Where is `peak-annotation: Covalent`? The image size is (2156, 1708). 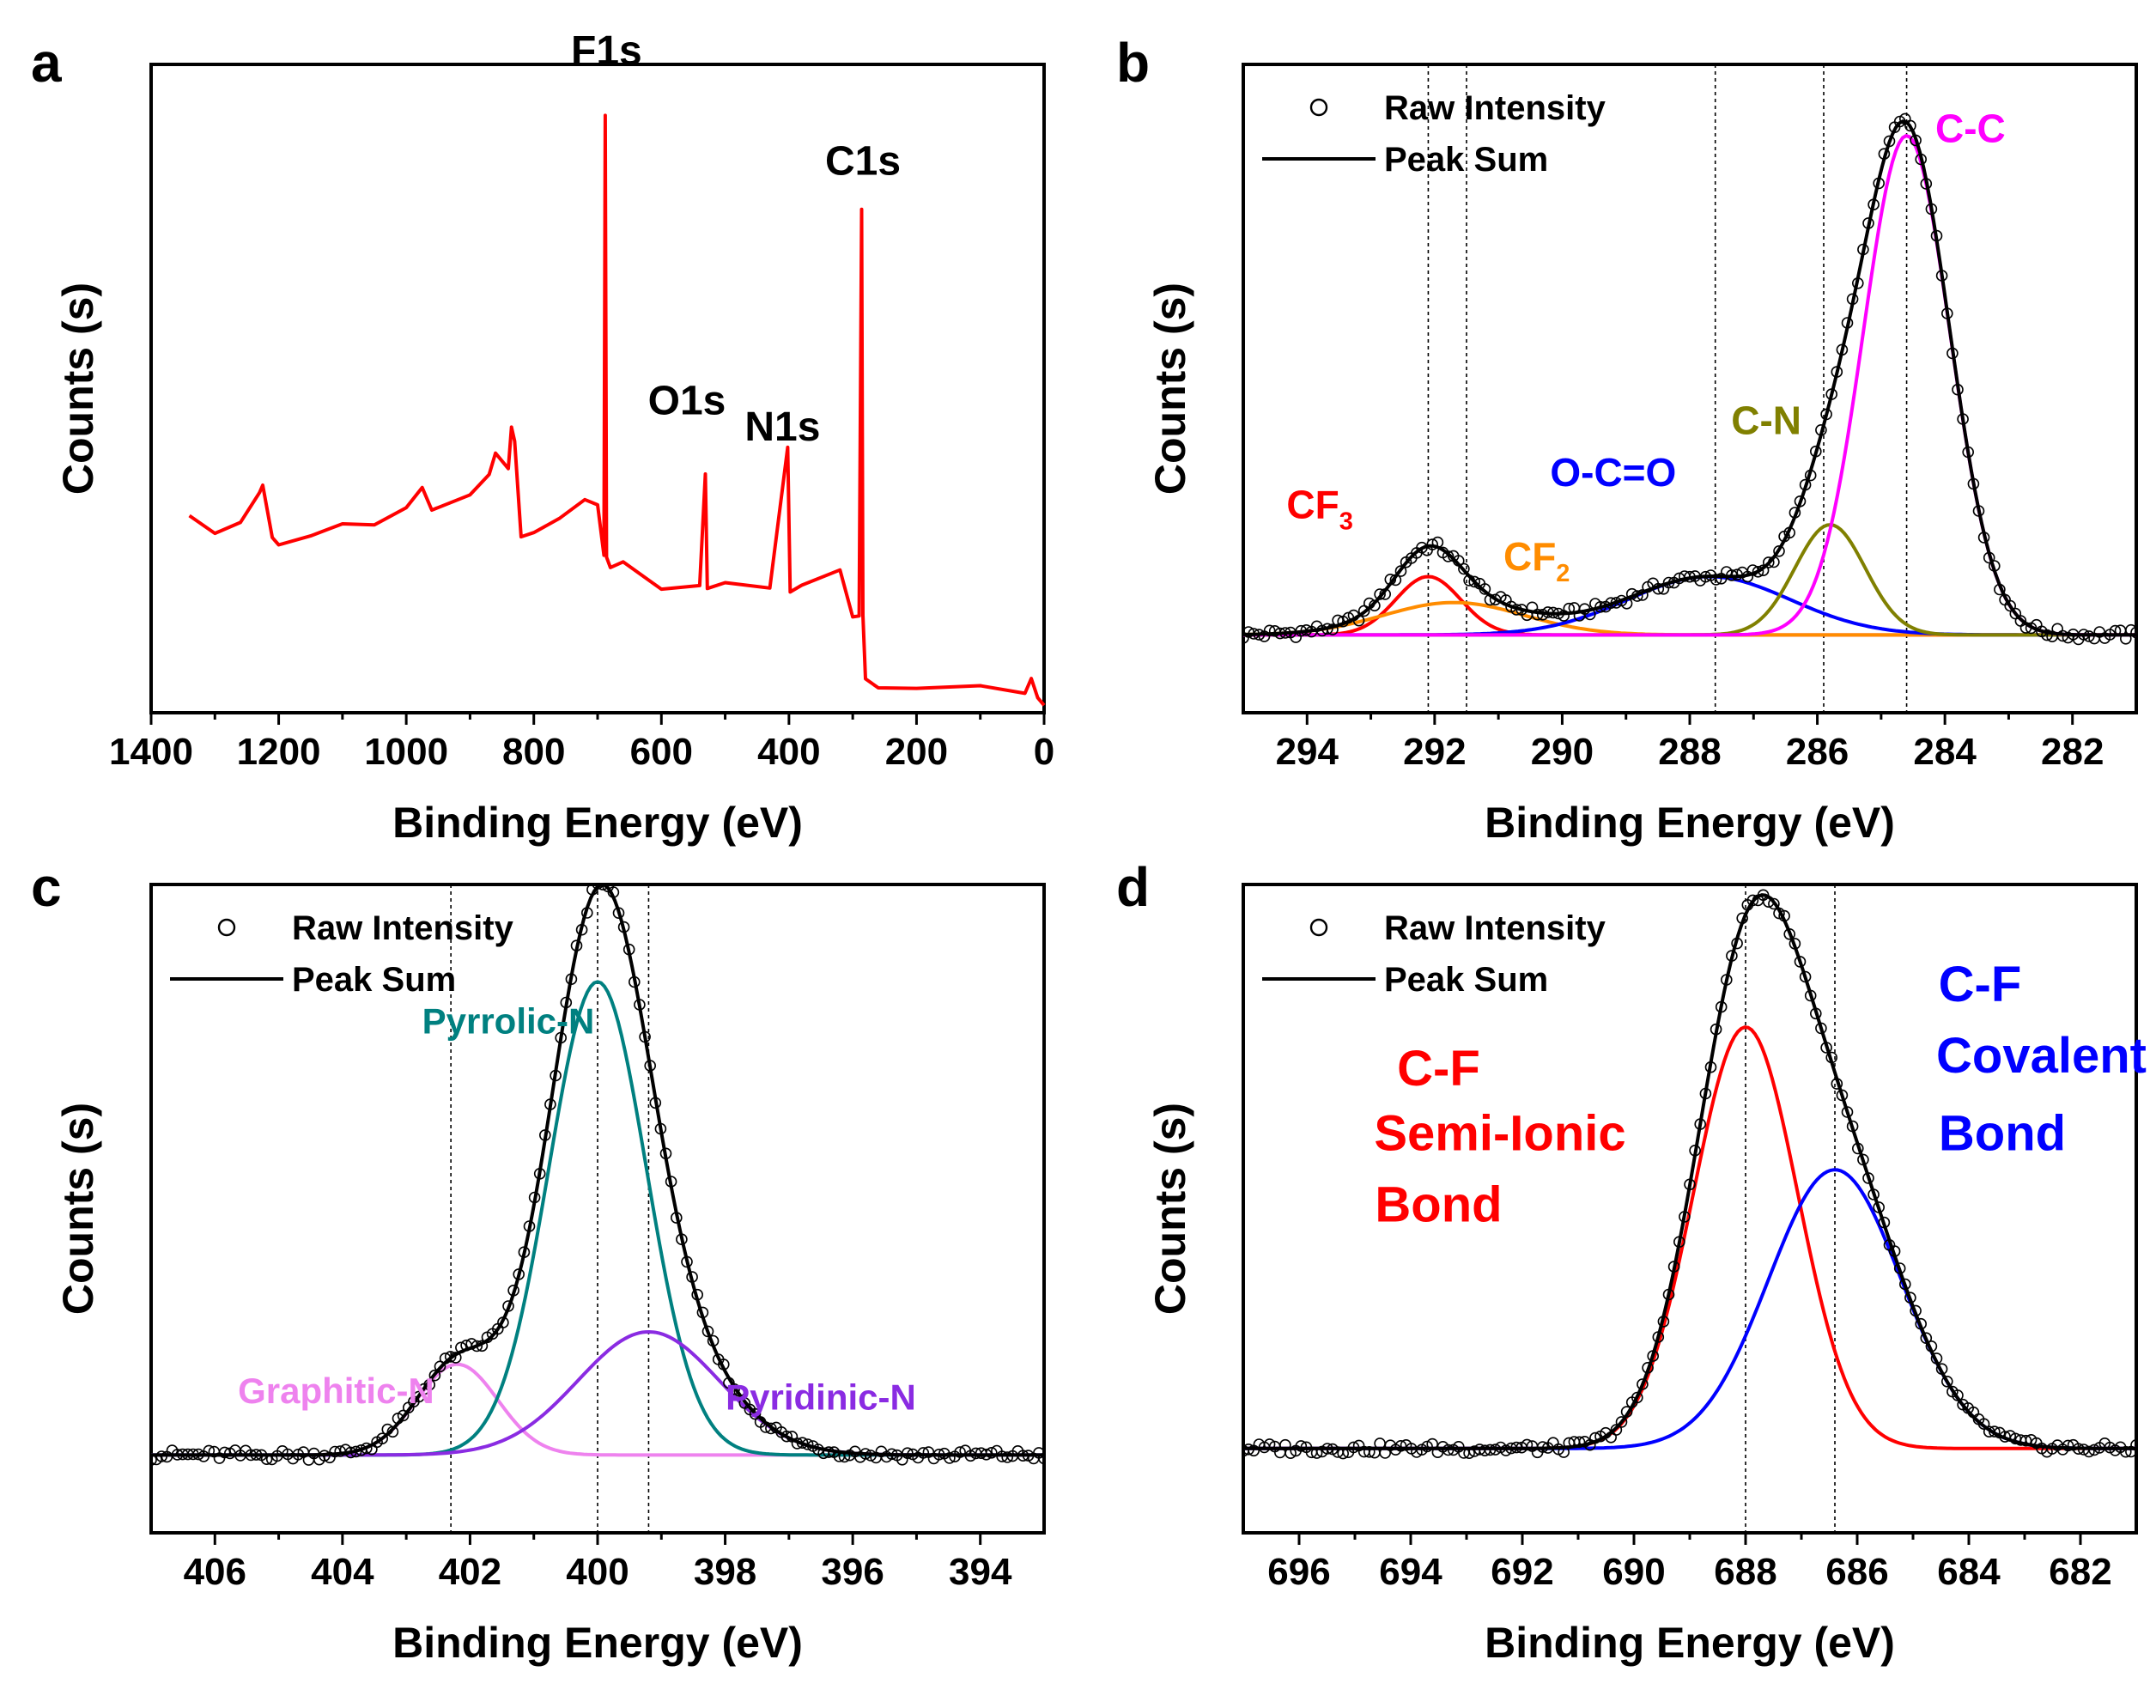 peak-annotation: Covalent is located at coordinates (2041, 1056).